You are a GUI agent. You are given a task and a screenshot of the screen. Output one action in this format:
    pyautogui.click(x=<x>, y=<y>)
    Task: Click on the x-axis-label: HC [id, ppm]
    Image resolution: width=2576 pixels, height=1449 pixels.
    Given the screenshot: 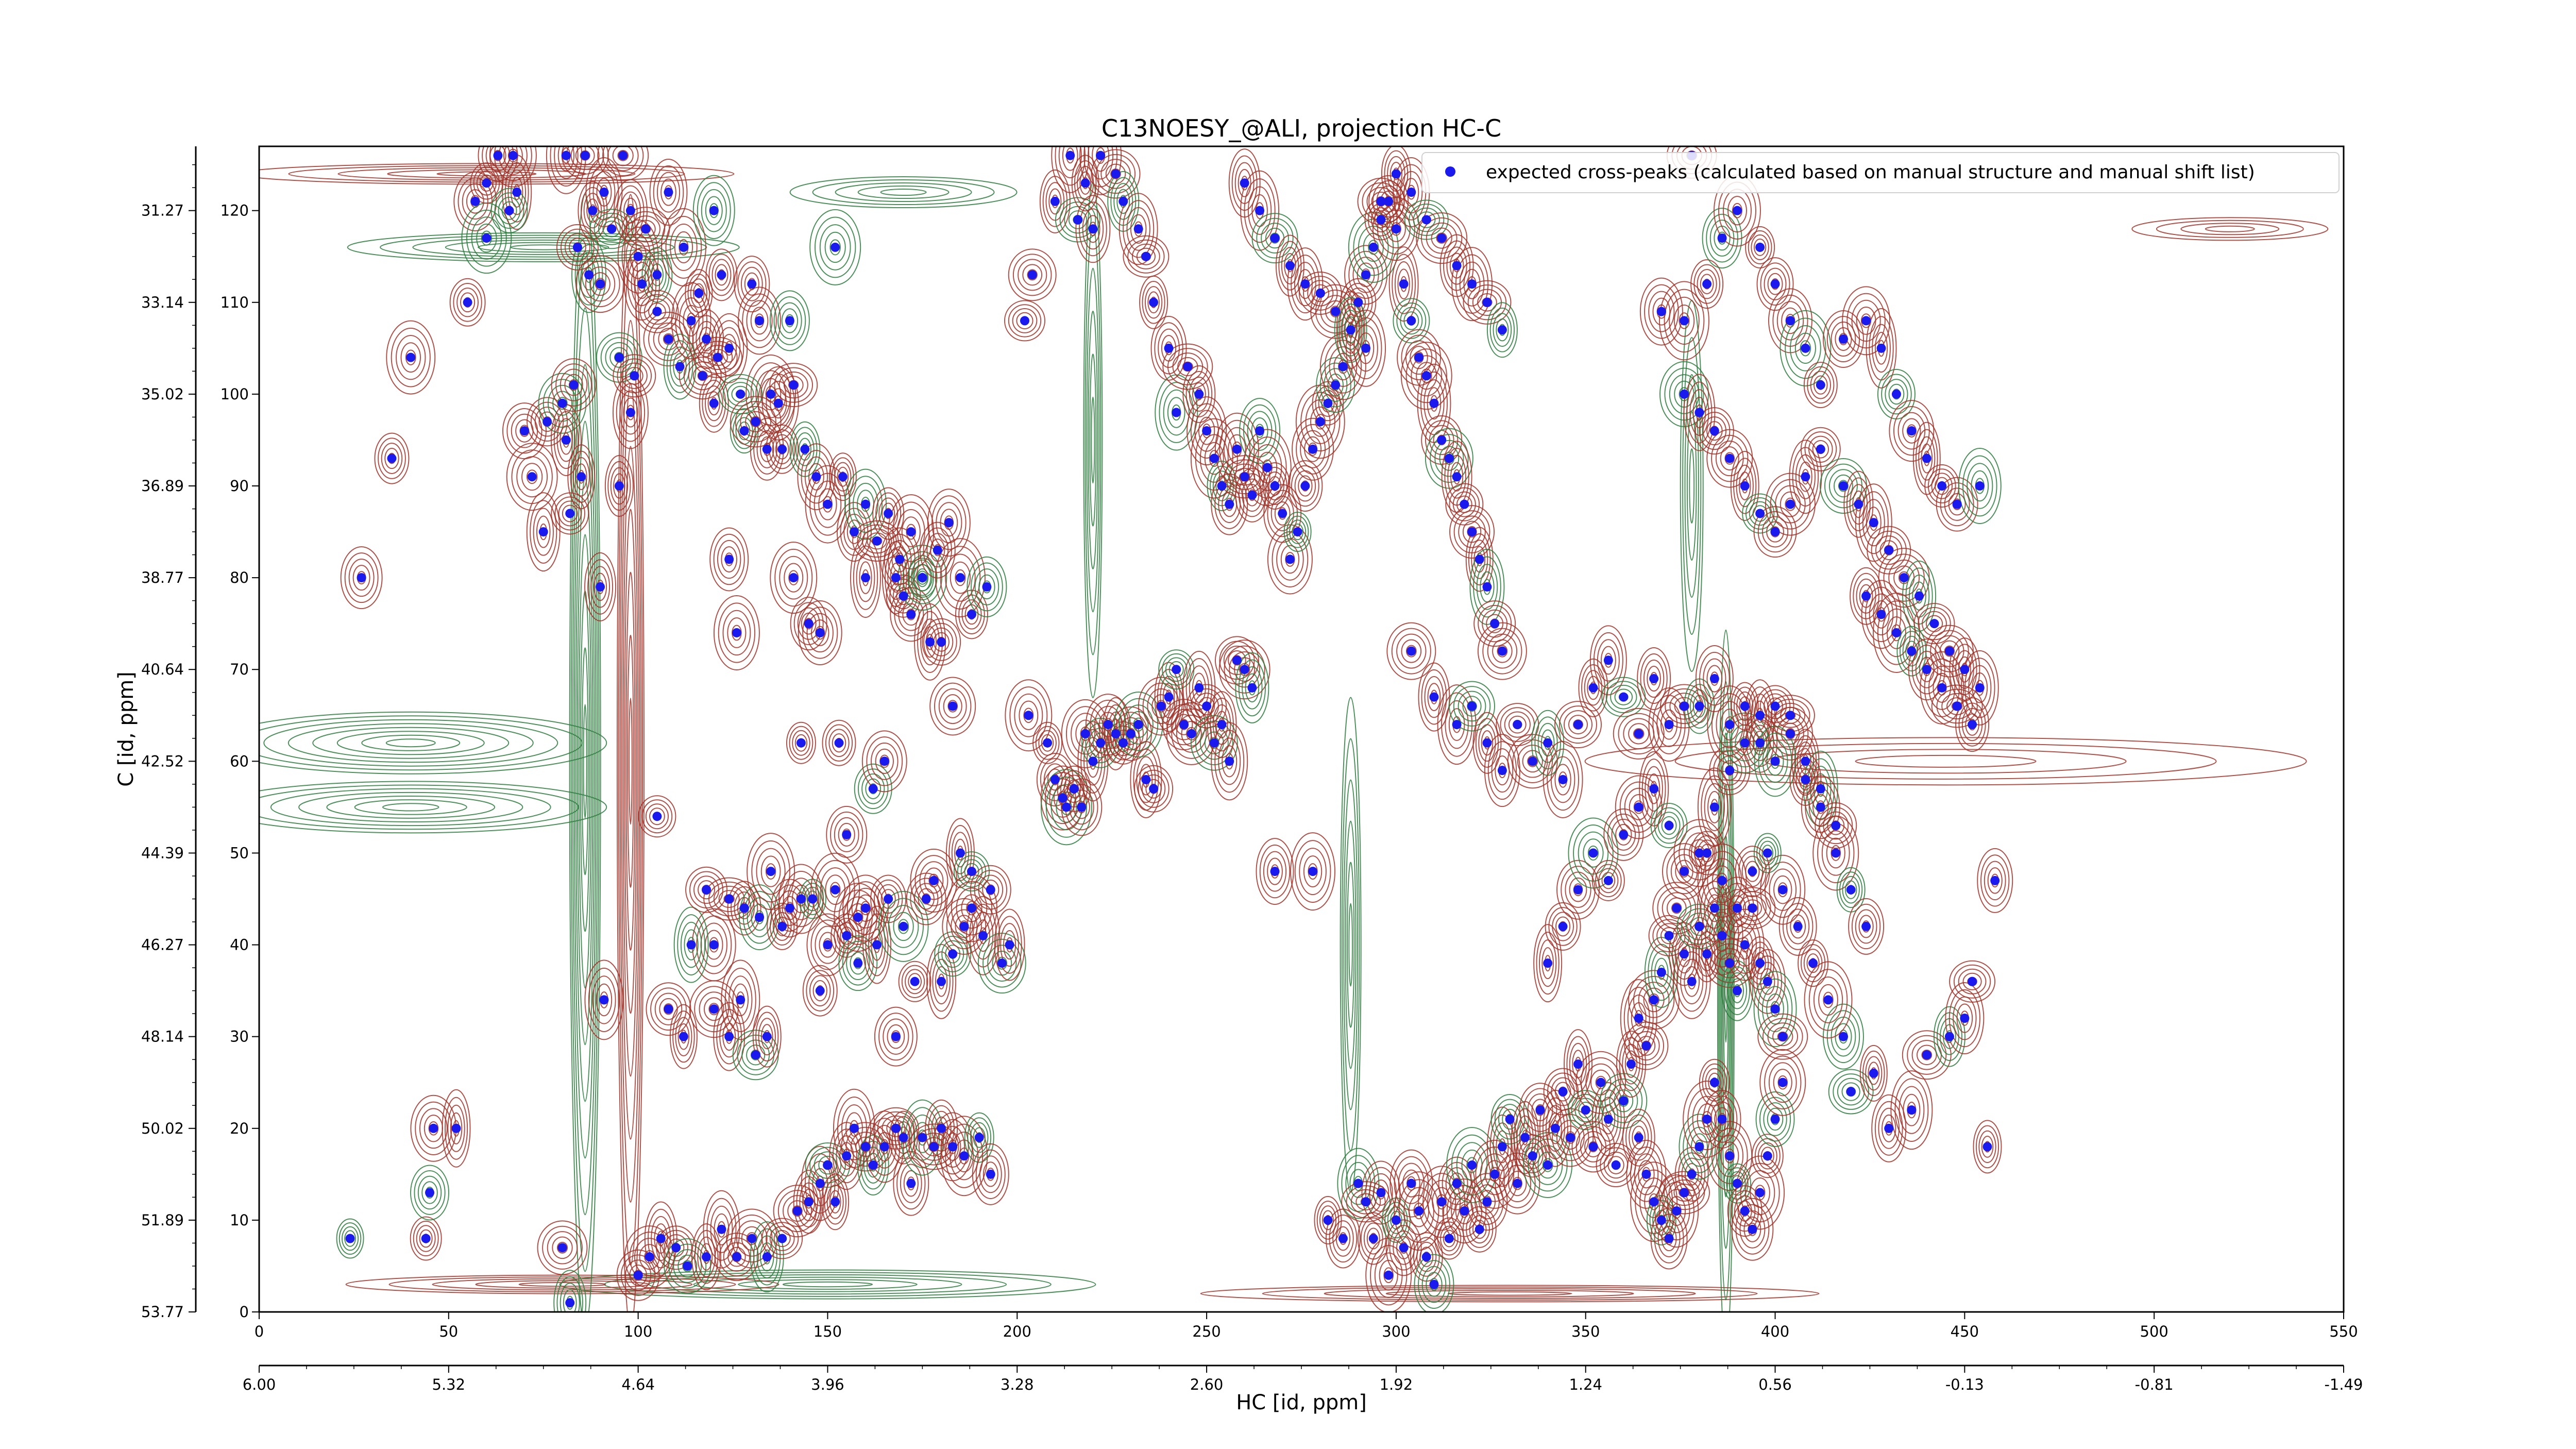 What is the action you would take?
    pyautogui.click(x=1301, y=1402)
    